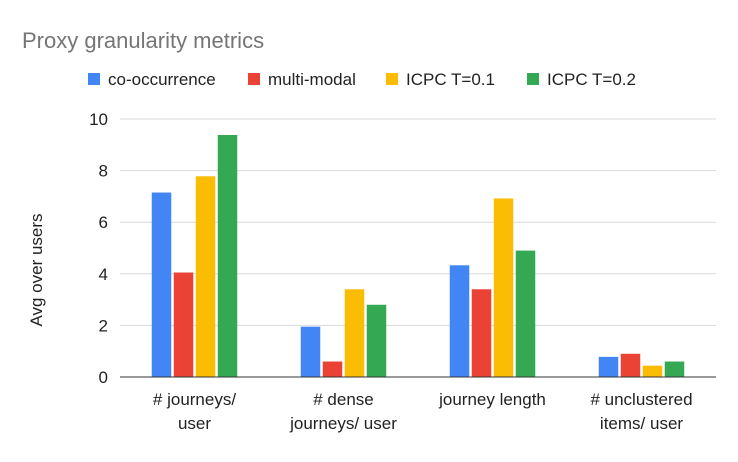  I want to click on y-tick-label: 0, so click(103, 377).